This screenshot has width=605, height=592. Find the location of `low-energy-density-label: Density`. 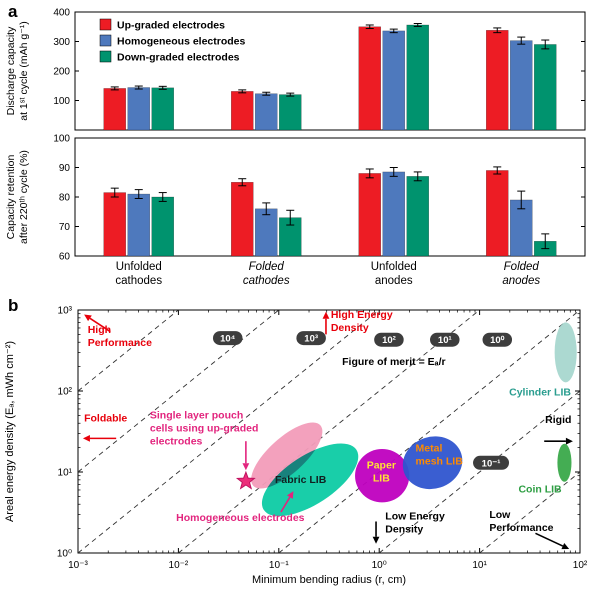

low-energy-density-label: Density is located at coordinates (404, 529).